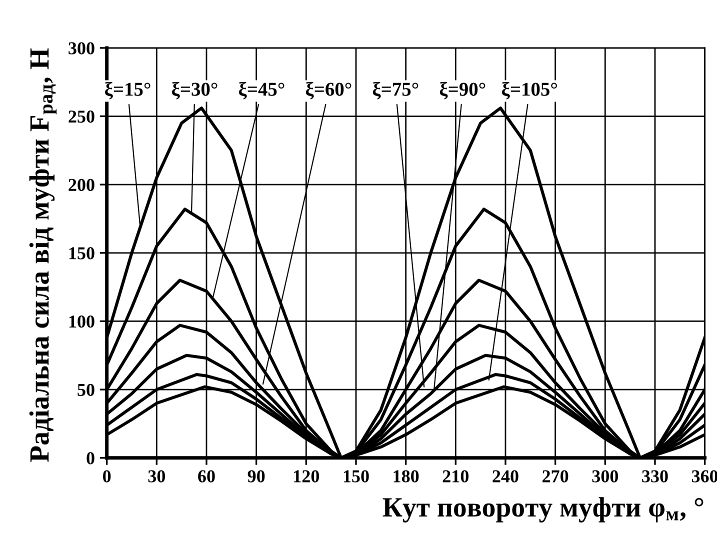 Image resolution: width=717 pixels, height=551 pixels. What do you see at coordinates (81, 185) in the screenshot?
I see `y-tick-label: 200` at bounding box center [81, 185].